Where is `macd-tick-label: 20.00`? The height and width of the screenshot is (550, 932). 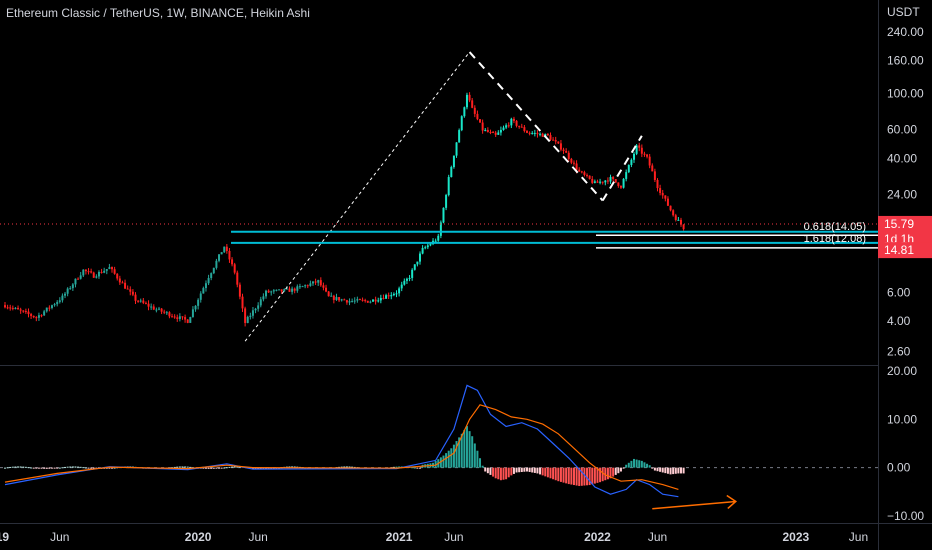 macd-tick-label: 20.00 is located at coordinates (902, 371).